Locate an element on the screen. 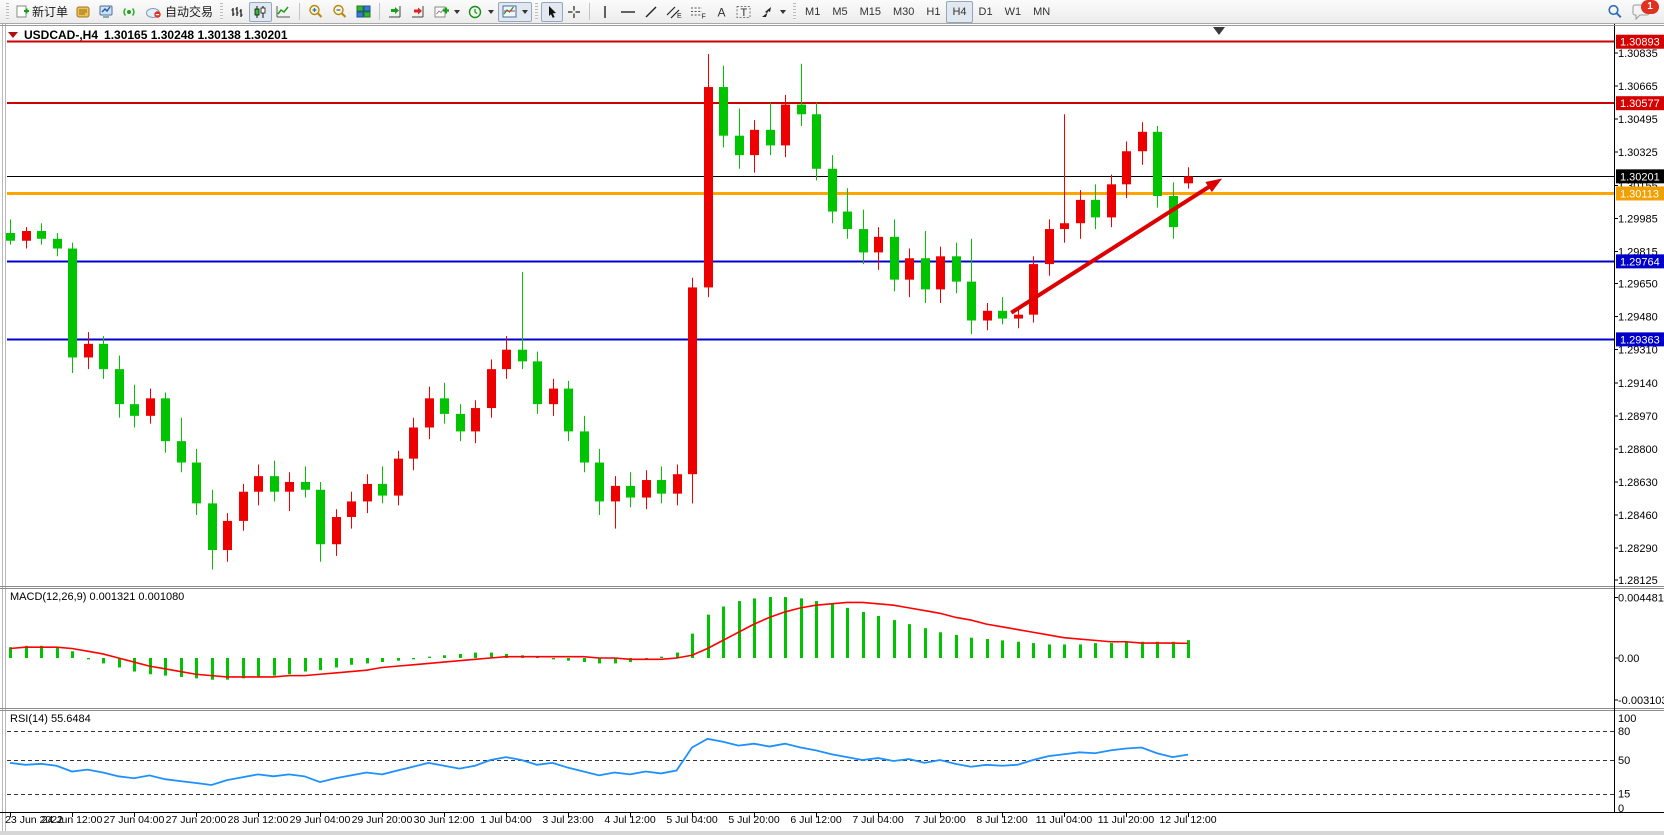  fibonacci-tool-button: F is located at coordinates (698, 12).